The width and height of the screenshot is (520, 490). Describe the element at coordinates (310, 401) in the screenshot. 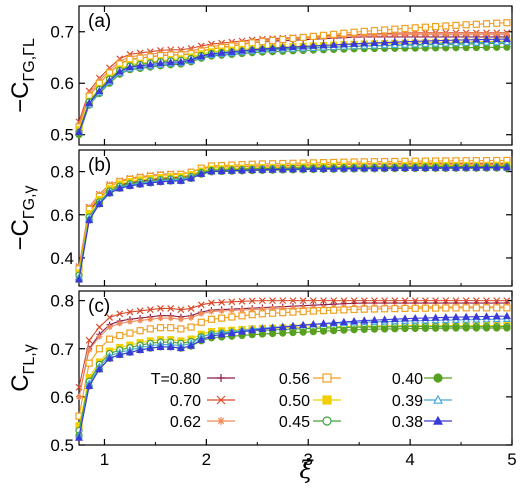

I see `legend-entry-0.50: 0.50` at that location.